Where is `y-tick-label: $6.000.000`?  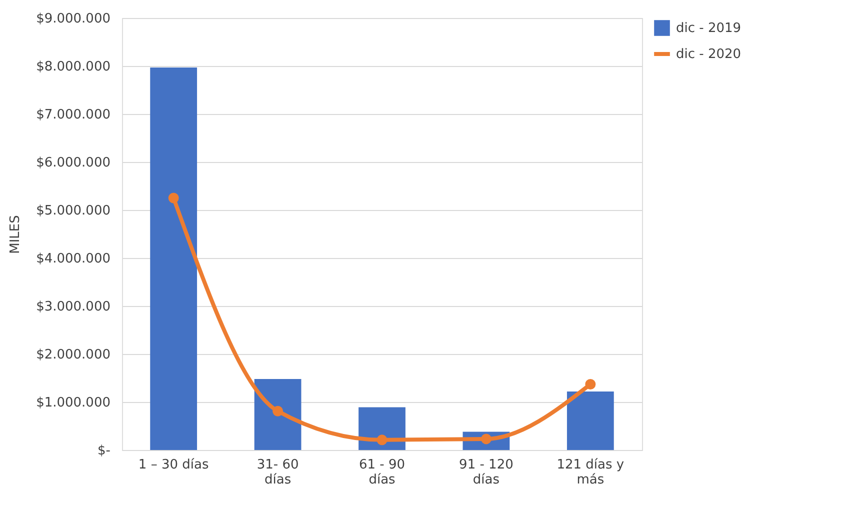 y-tick-label: $6.000.000 is located at coordinates (73, 163).